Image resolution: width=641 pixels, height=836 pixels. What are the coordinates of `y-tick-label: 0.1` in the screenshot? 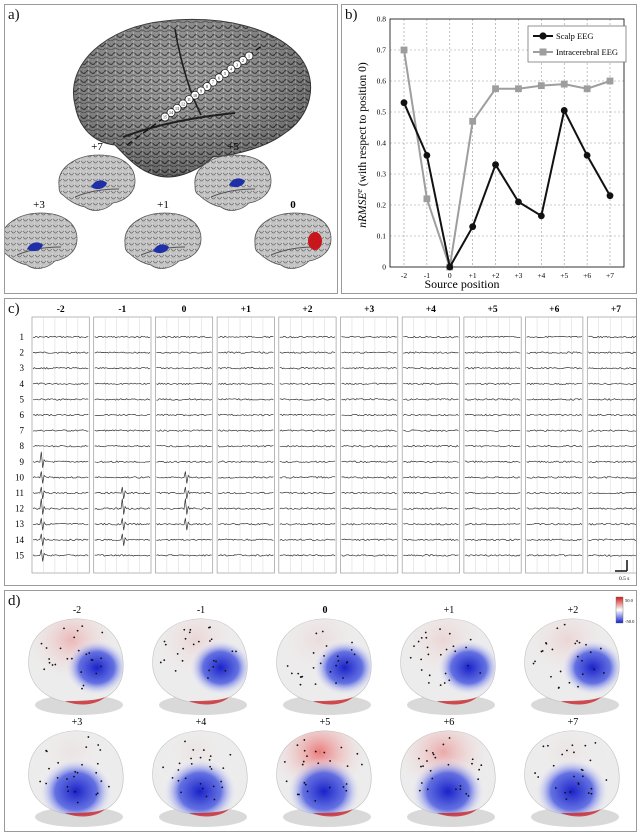 It's located at (382, 236).